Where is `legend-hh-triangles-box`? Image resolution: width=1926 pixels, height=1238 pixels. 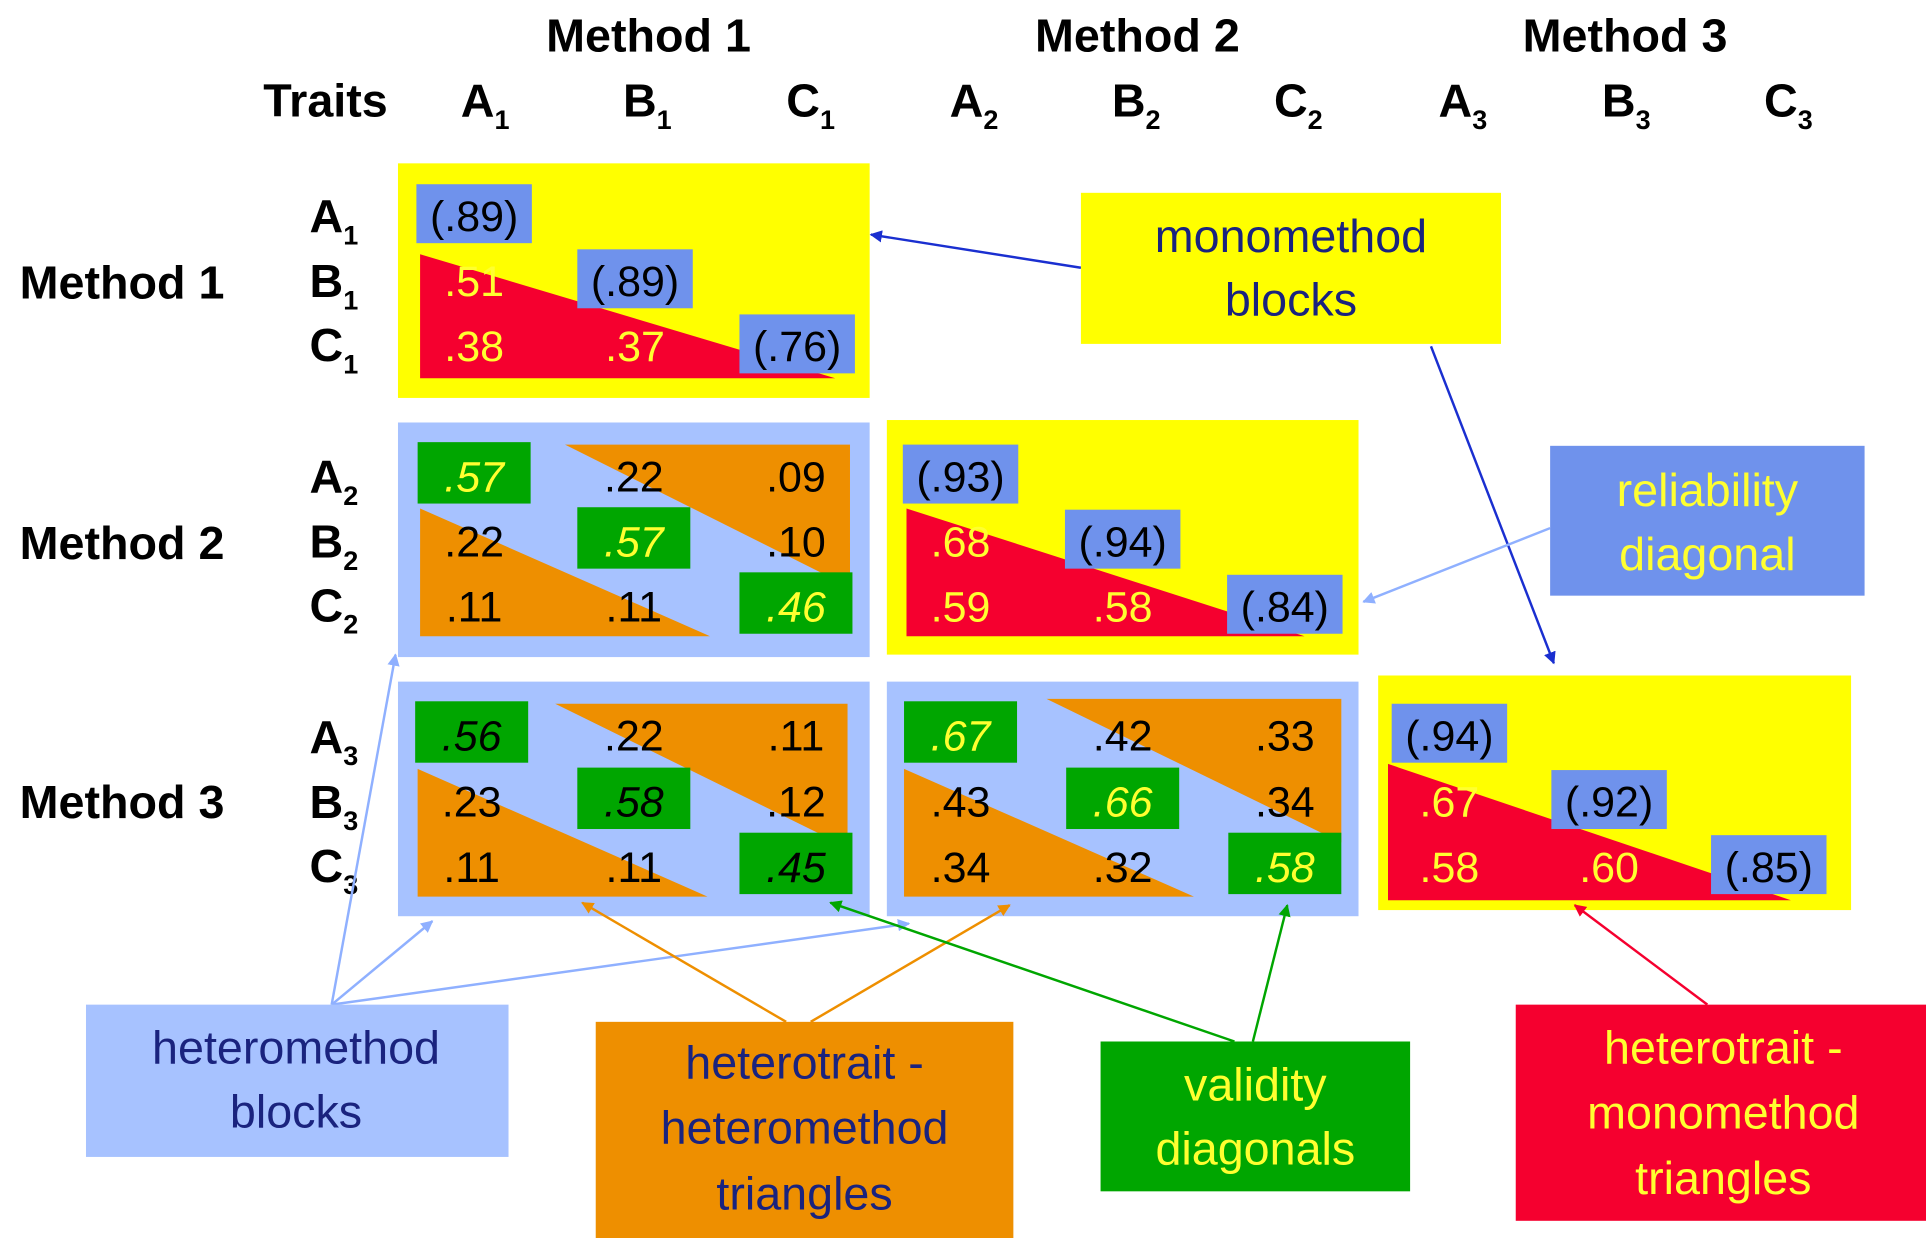 legend-hh-triangles-box is located at coordinates (804, 1129).